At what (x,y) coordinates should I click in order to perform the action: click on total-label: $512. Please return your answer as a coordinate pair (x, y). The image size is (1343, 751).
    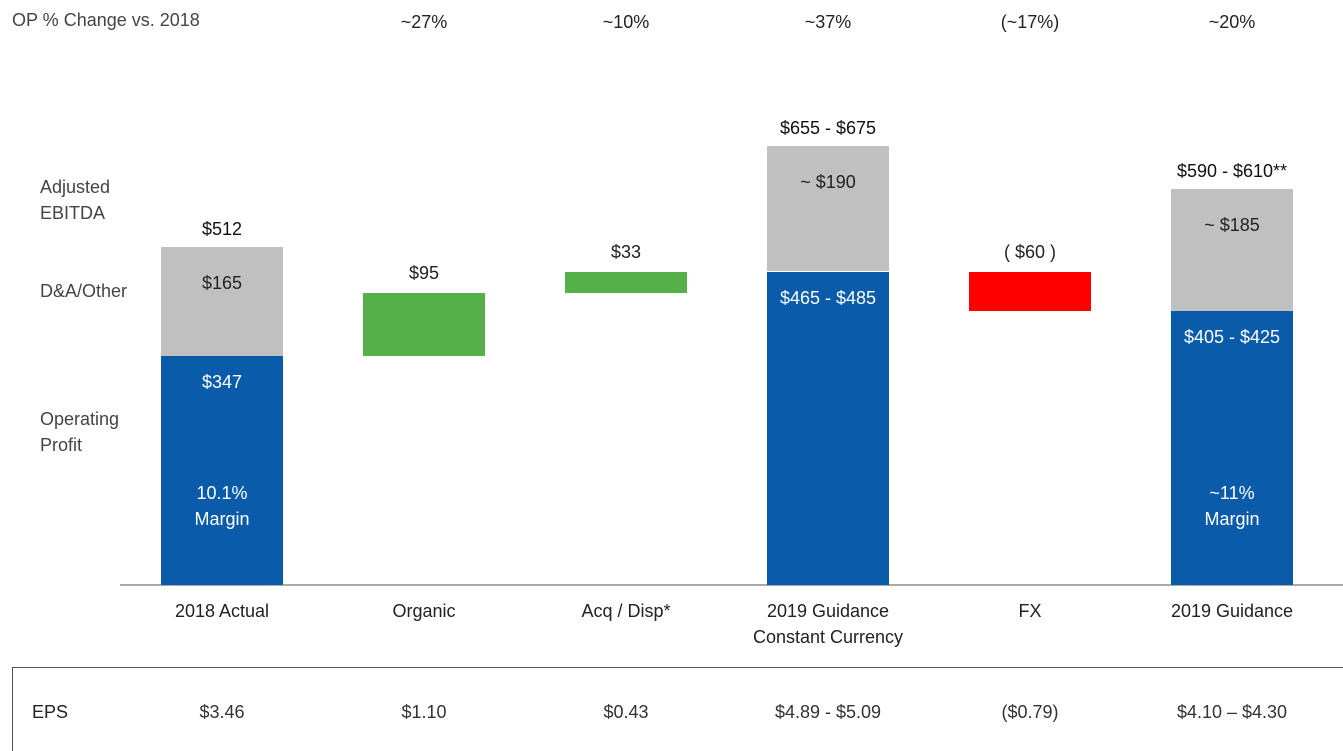
    Looking at the image, I should click on (222, 229).